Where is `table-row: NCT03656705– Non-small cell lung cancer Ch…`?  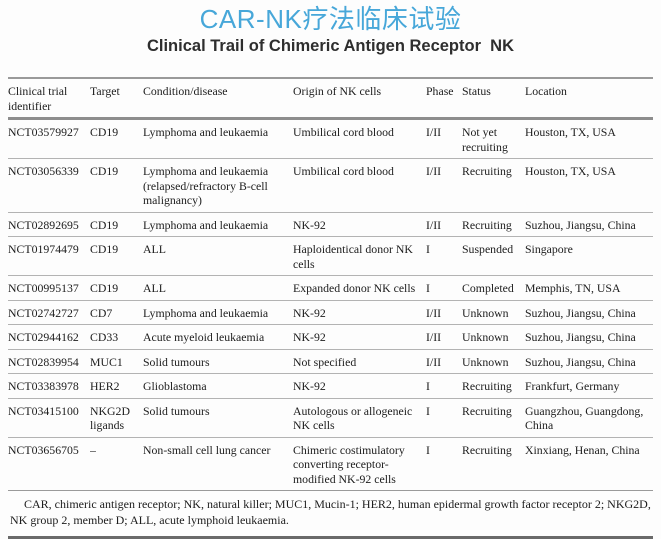 table-row: NCT03656705– Non-small cell lung cancer Ch… is located at coordinates (330, 464).